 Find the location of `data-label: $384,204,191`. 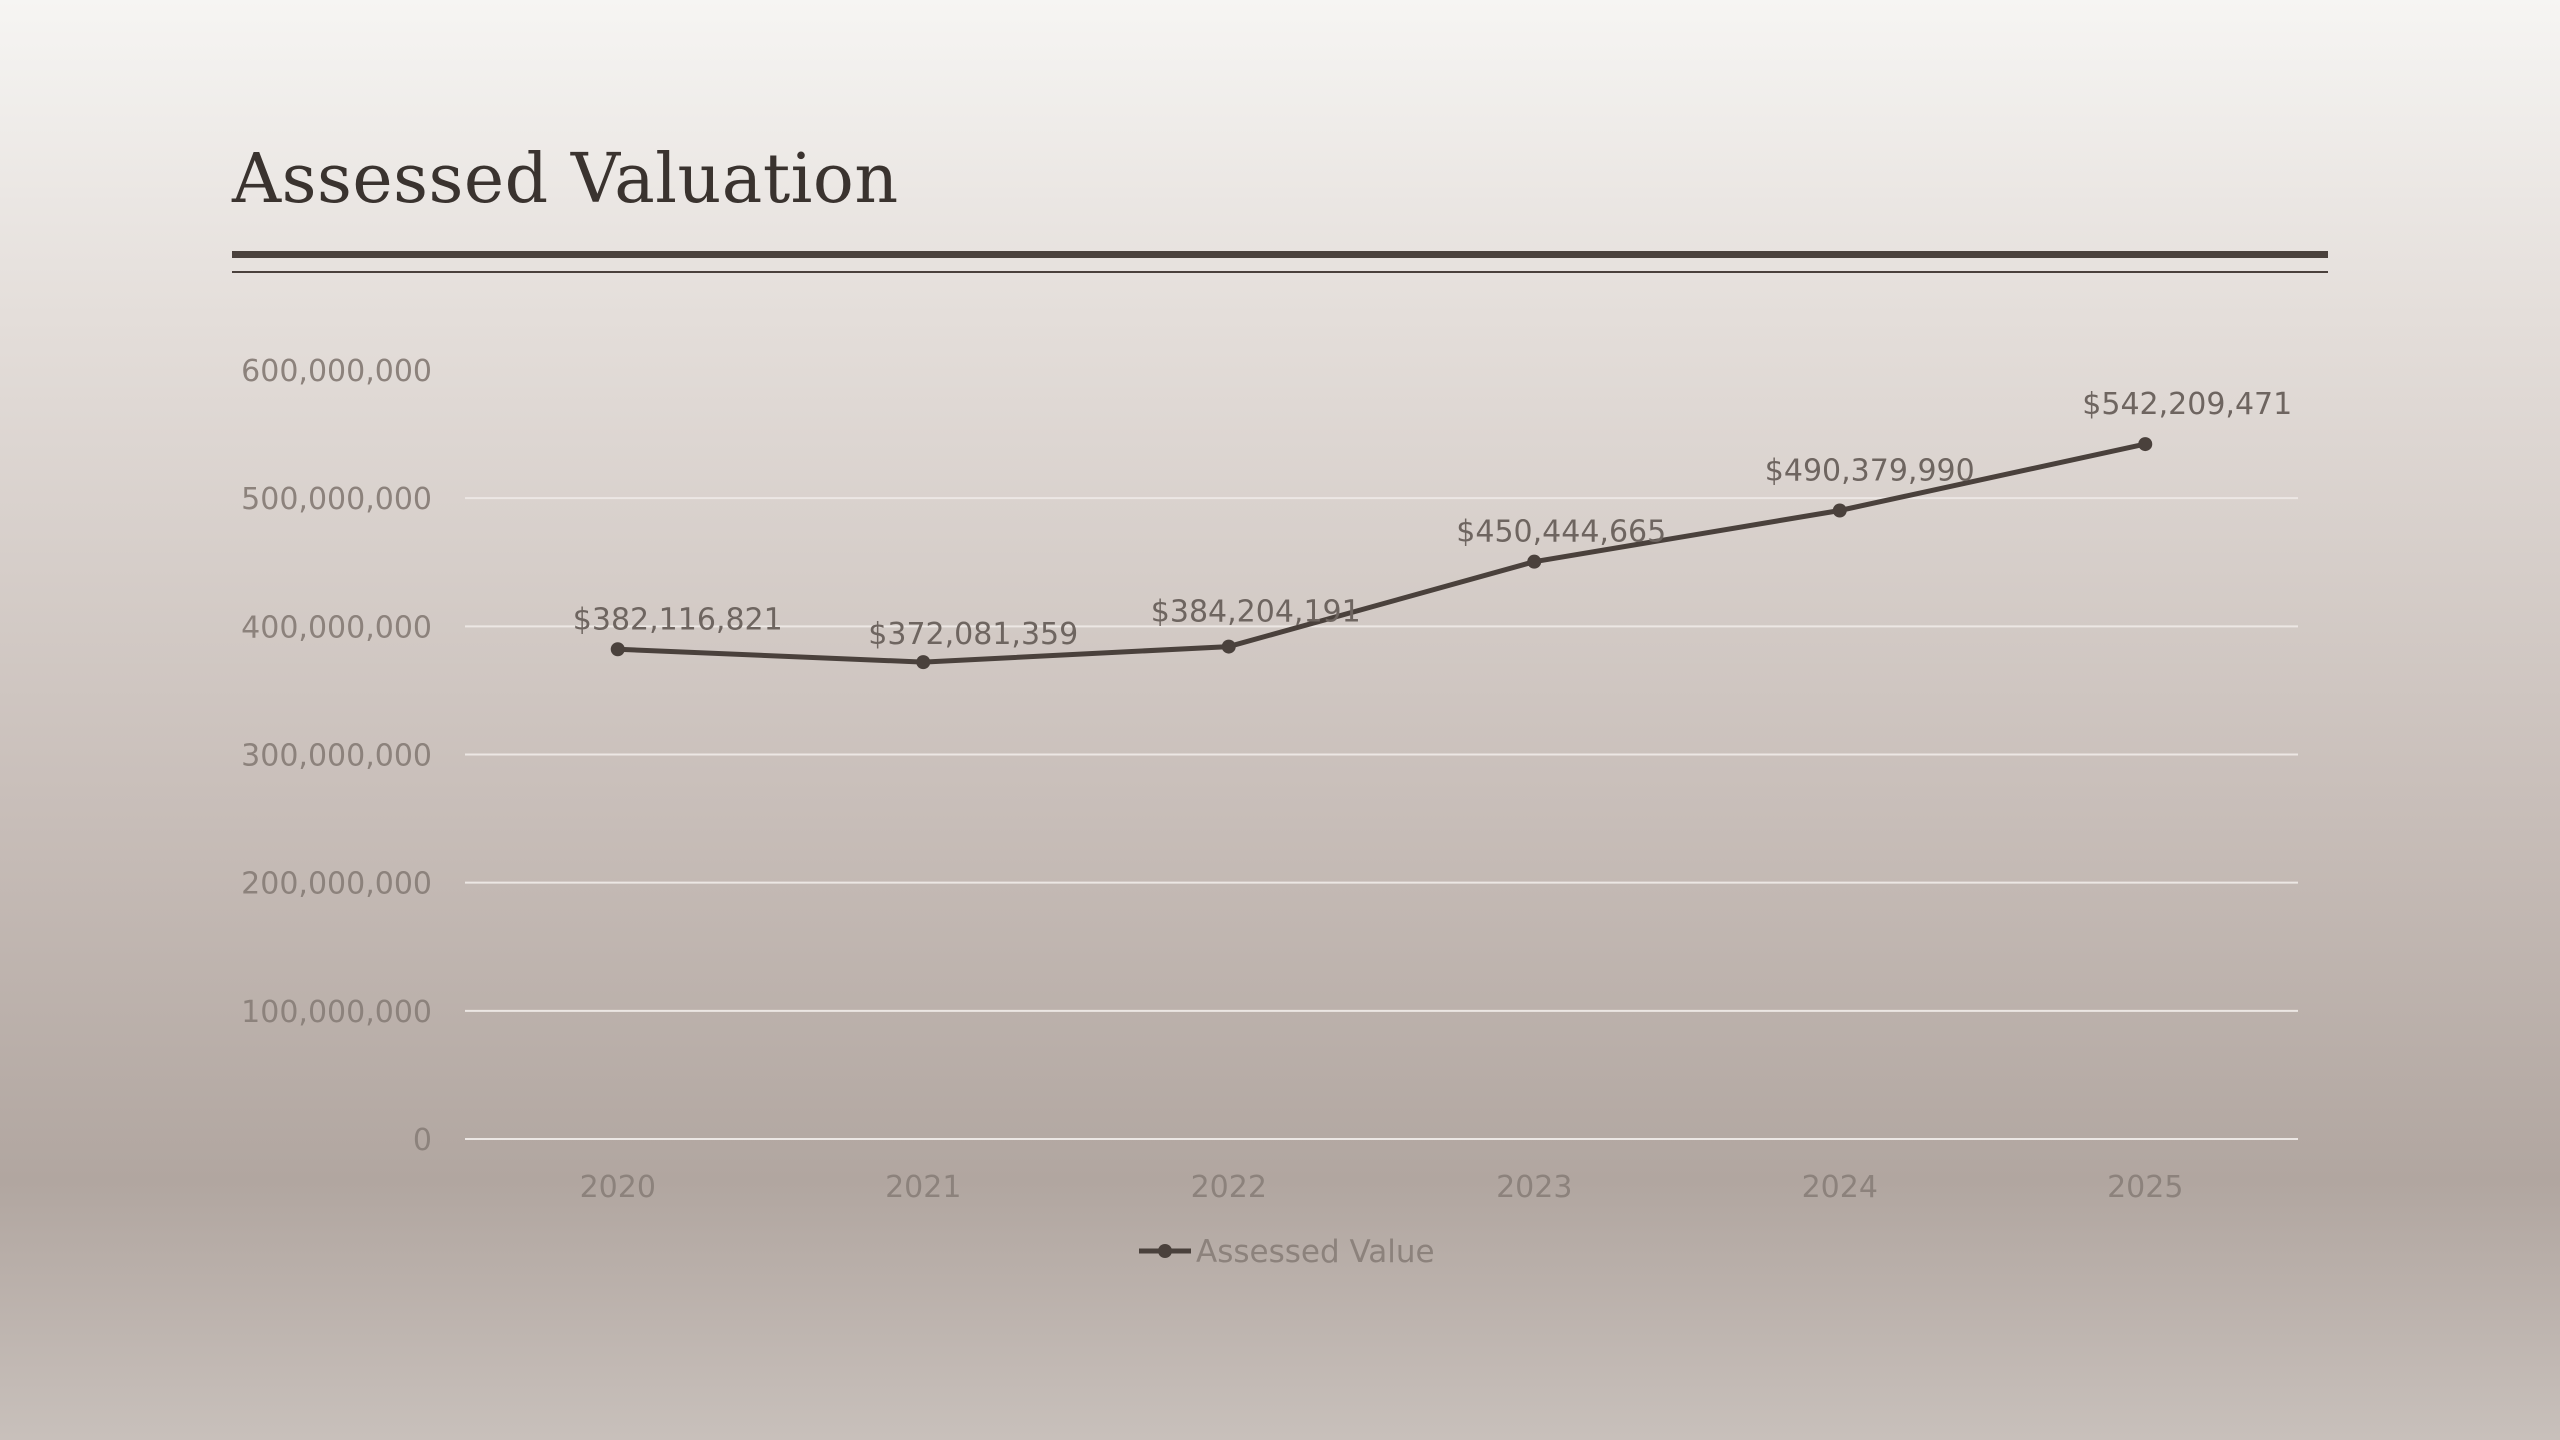

data-label: $384,204,191 is located at coordinates (1256, 612).